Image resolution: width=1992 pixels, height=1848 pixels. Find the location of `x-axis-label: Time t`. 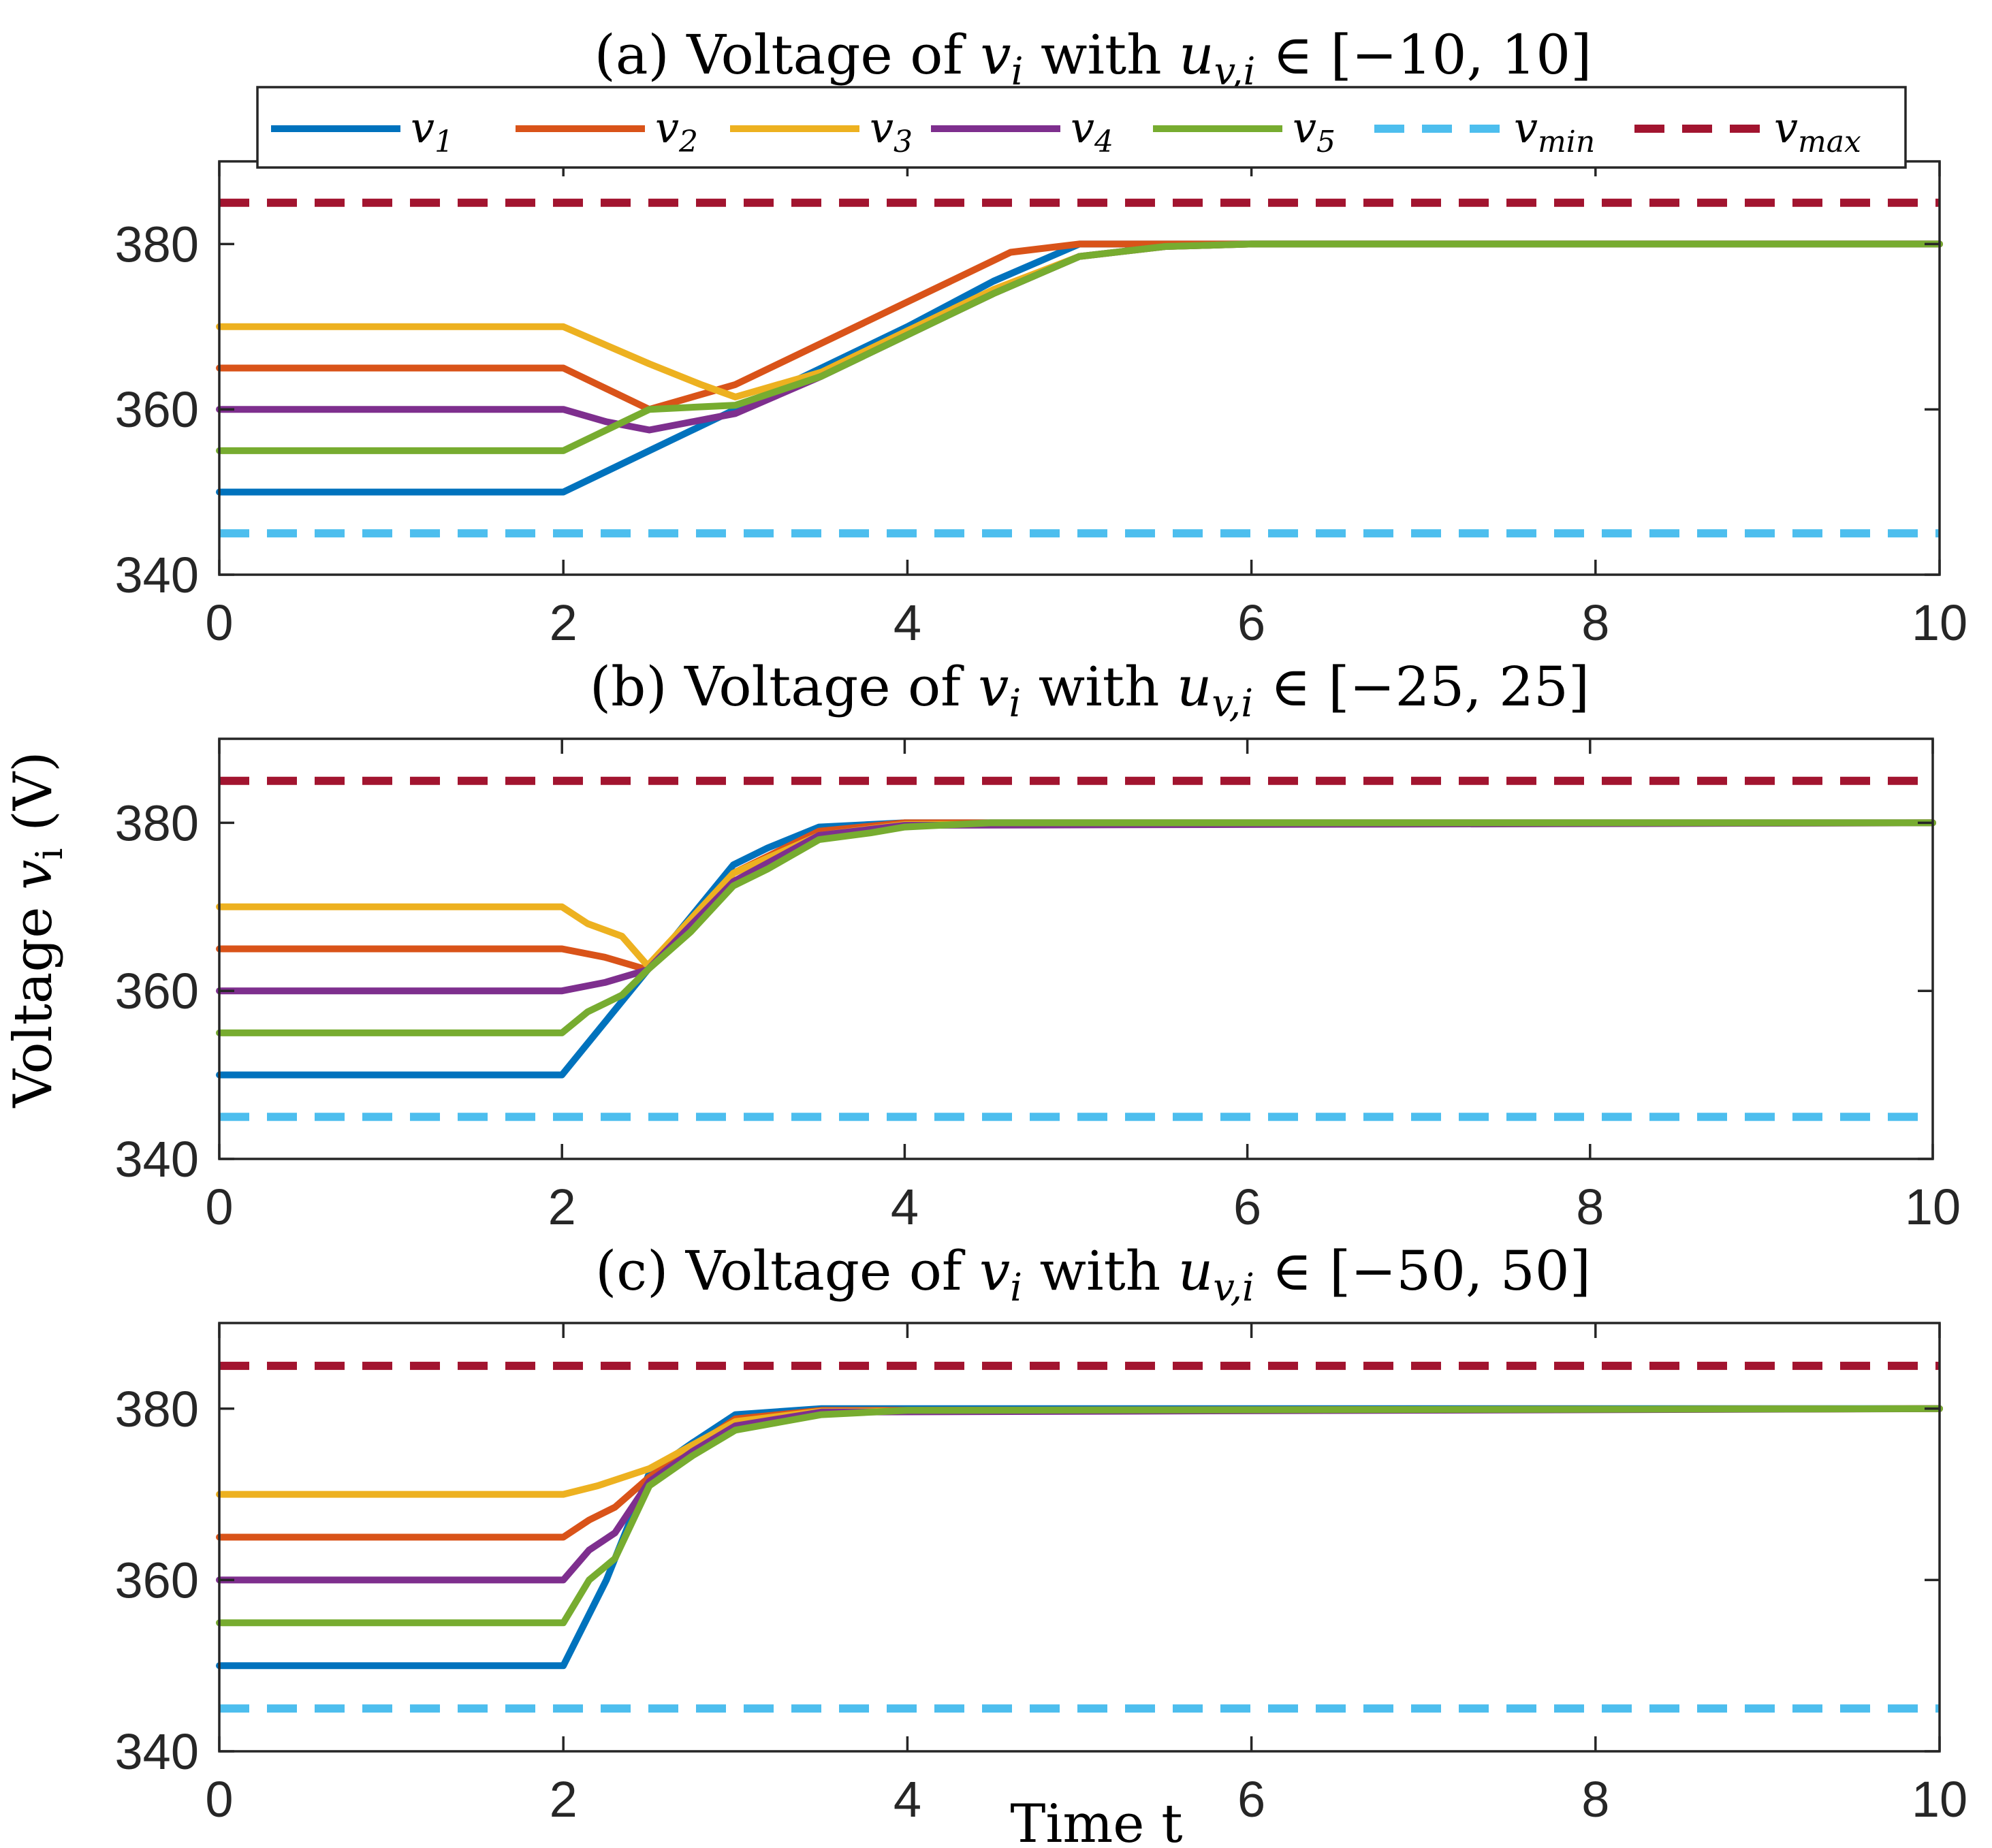

x-axis-label: Time t is located at coordinates (1096, 1821).